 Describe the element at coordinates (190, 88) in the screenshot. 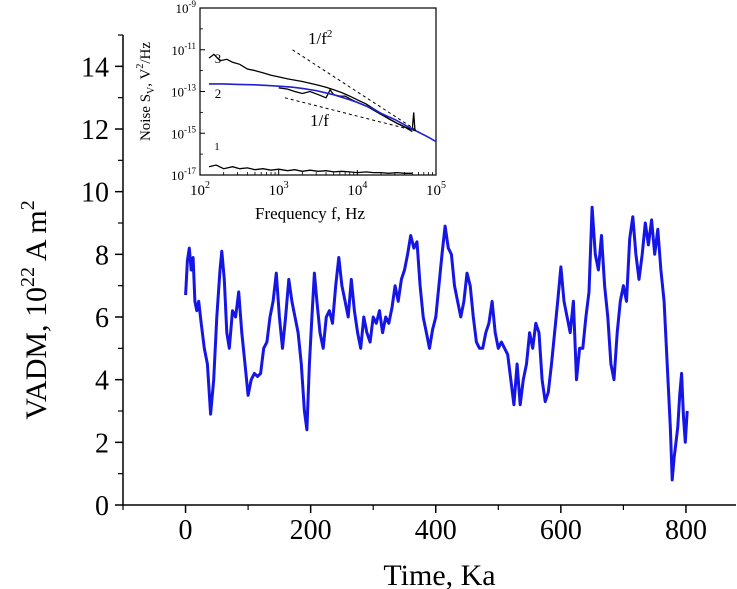

I see `inset-y-tick-exponent: -13` at that location.